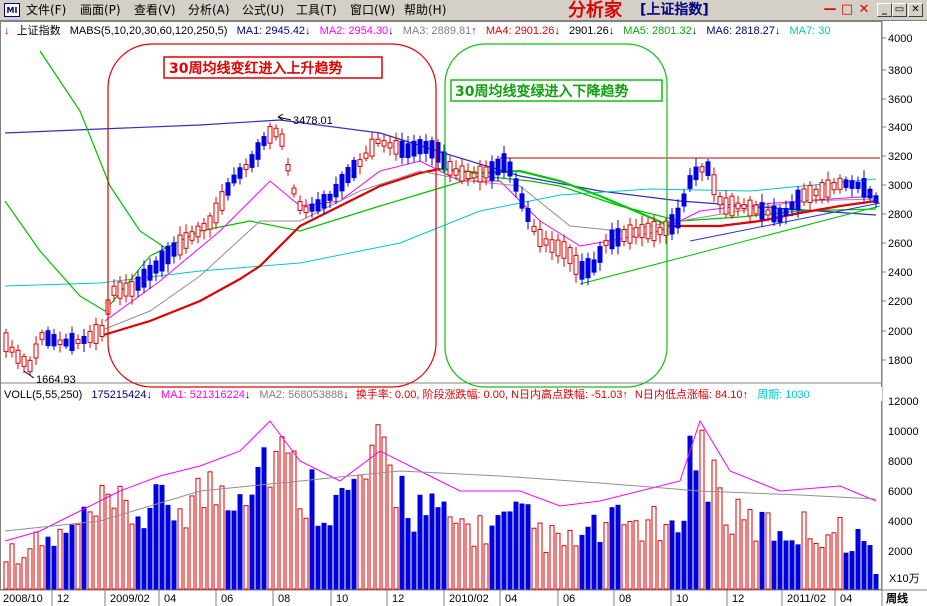 The image size is (927, 606). I want to click on legend-ma5: MA5: 2801.32, so click(657, 31).